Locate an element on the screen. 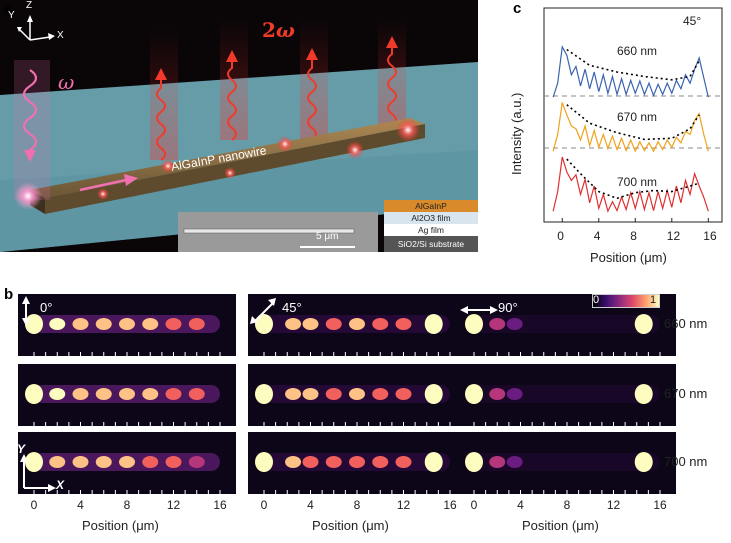  propagation-arrow-shaft is located at coordinates (103, 185).